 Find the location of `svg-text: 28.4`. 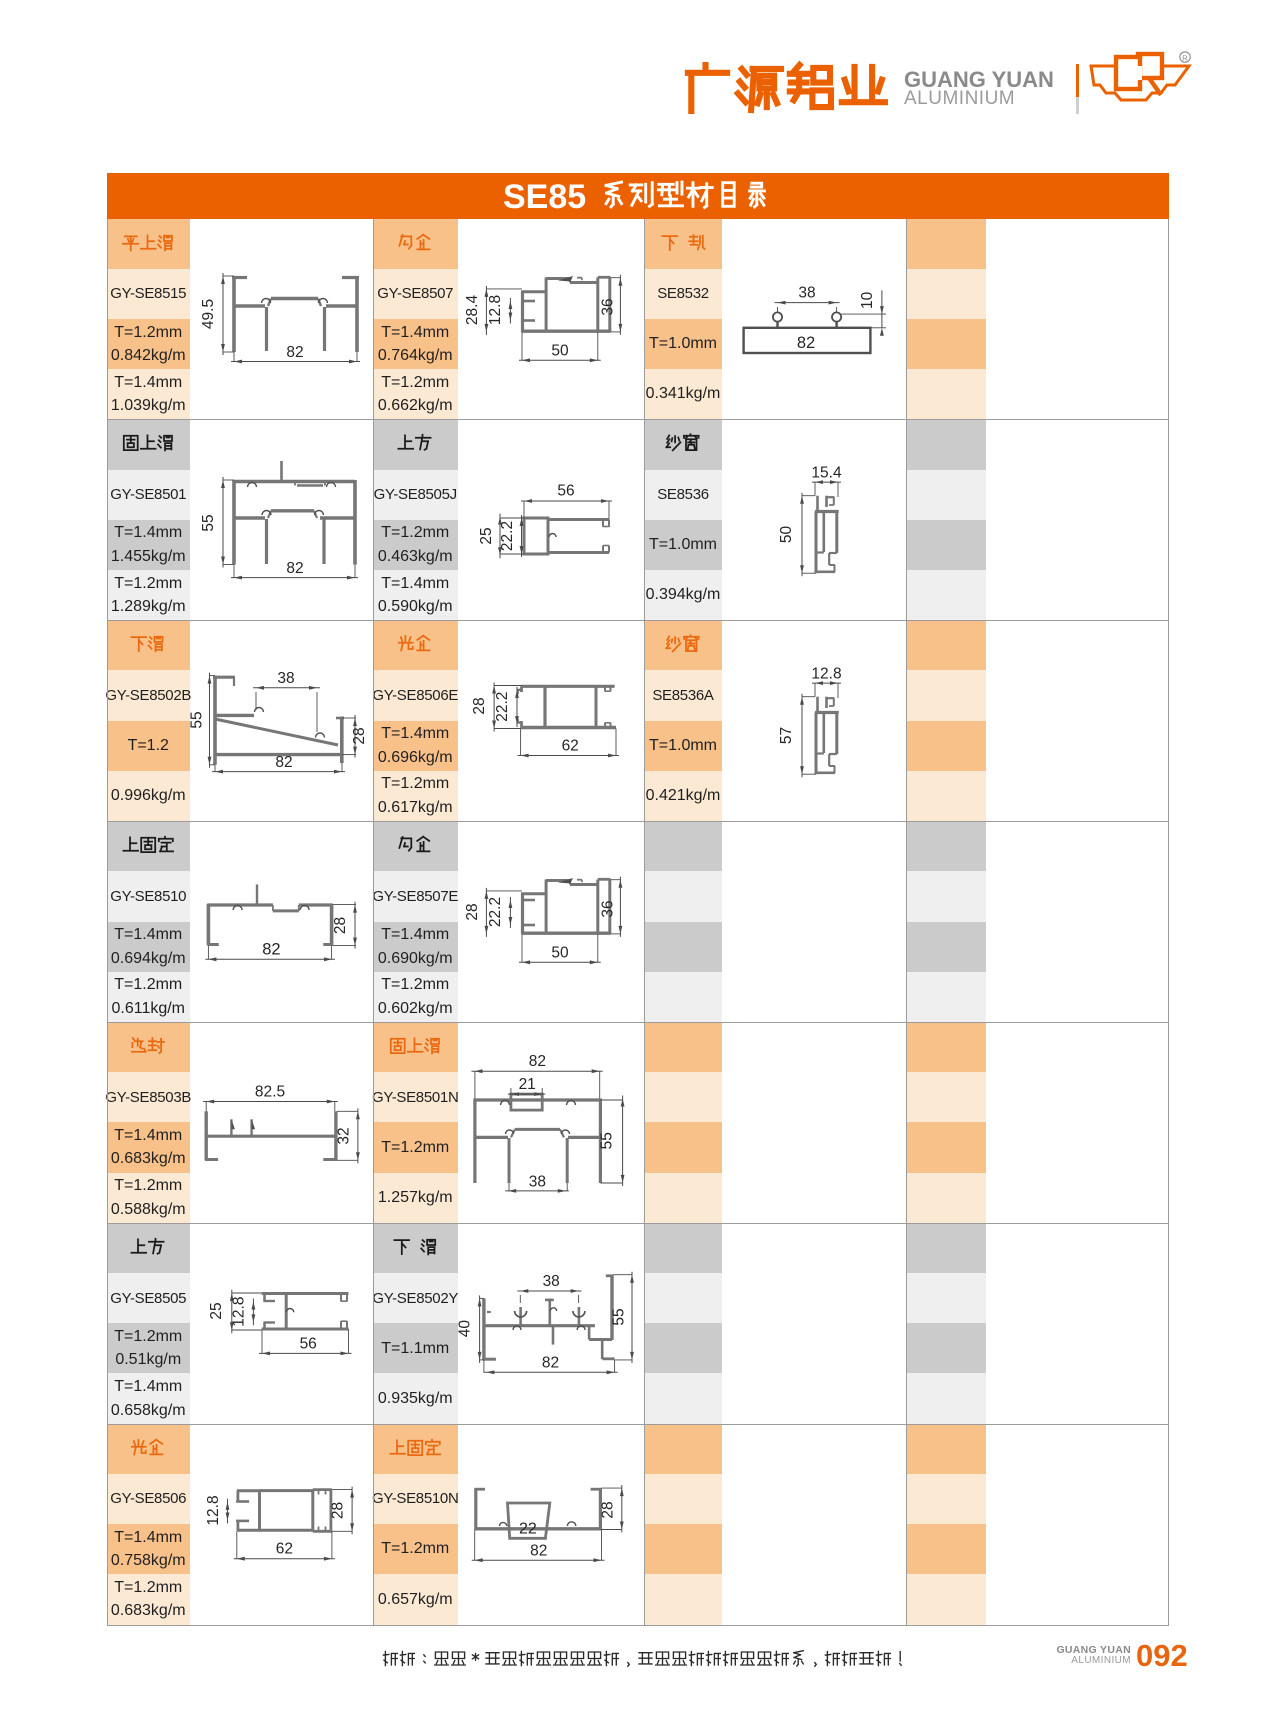

svg-text: 28.4 is located at coordinates (472, 309).